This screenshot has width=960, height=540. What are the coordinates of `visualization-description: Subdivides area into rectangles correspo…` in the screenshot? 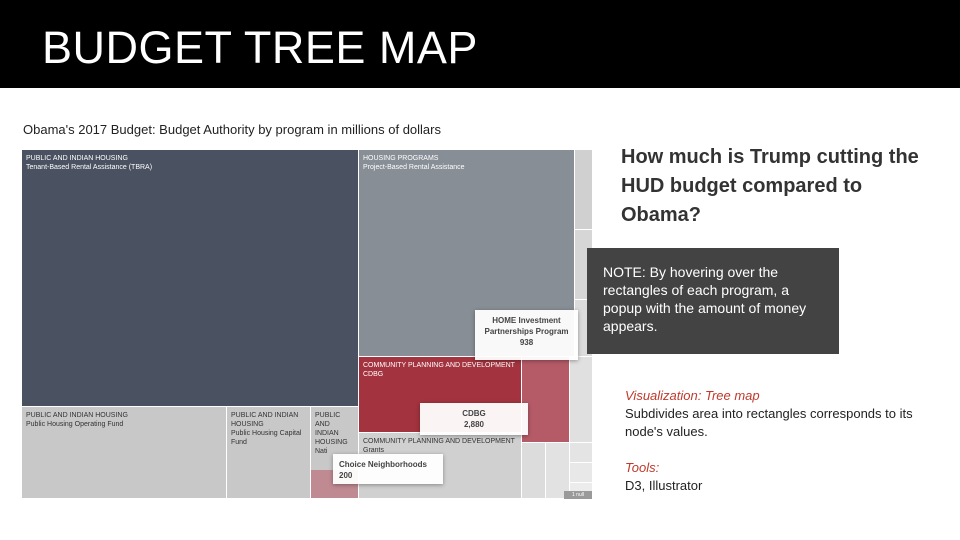 It's located at (769, 422).